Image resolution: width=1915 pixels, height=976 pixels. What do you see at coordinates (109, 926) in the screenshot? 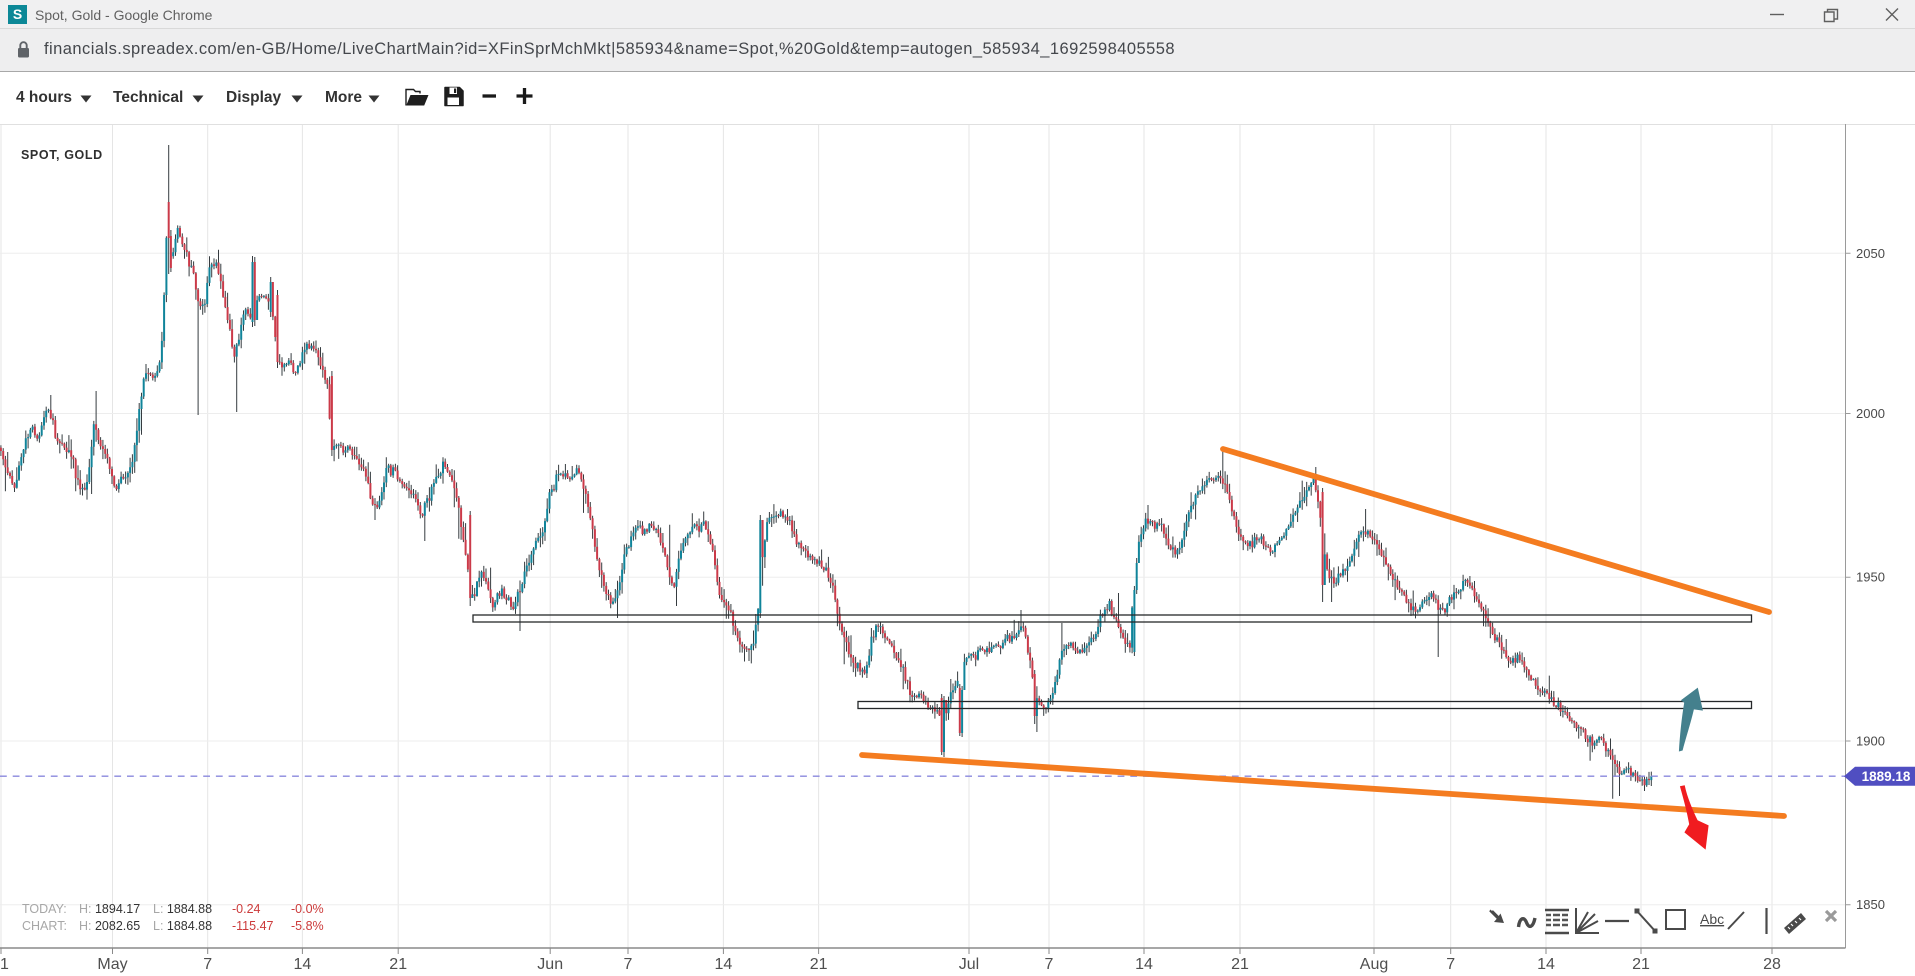
I see `svg-text: H: 2082.65` at bounding box center [109, 926].